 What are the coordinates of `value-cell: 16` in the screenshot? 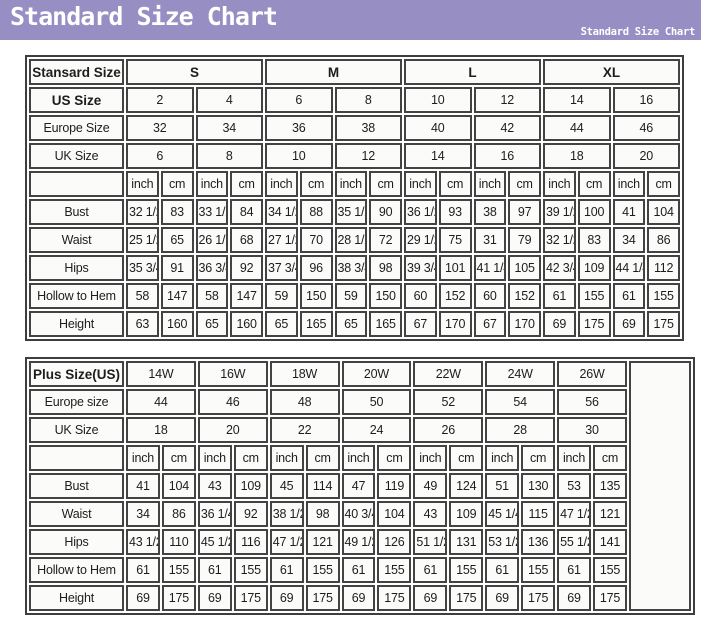 It's located at (646, 100).